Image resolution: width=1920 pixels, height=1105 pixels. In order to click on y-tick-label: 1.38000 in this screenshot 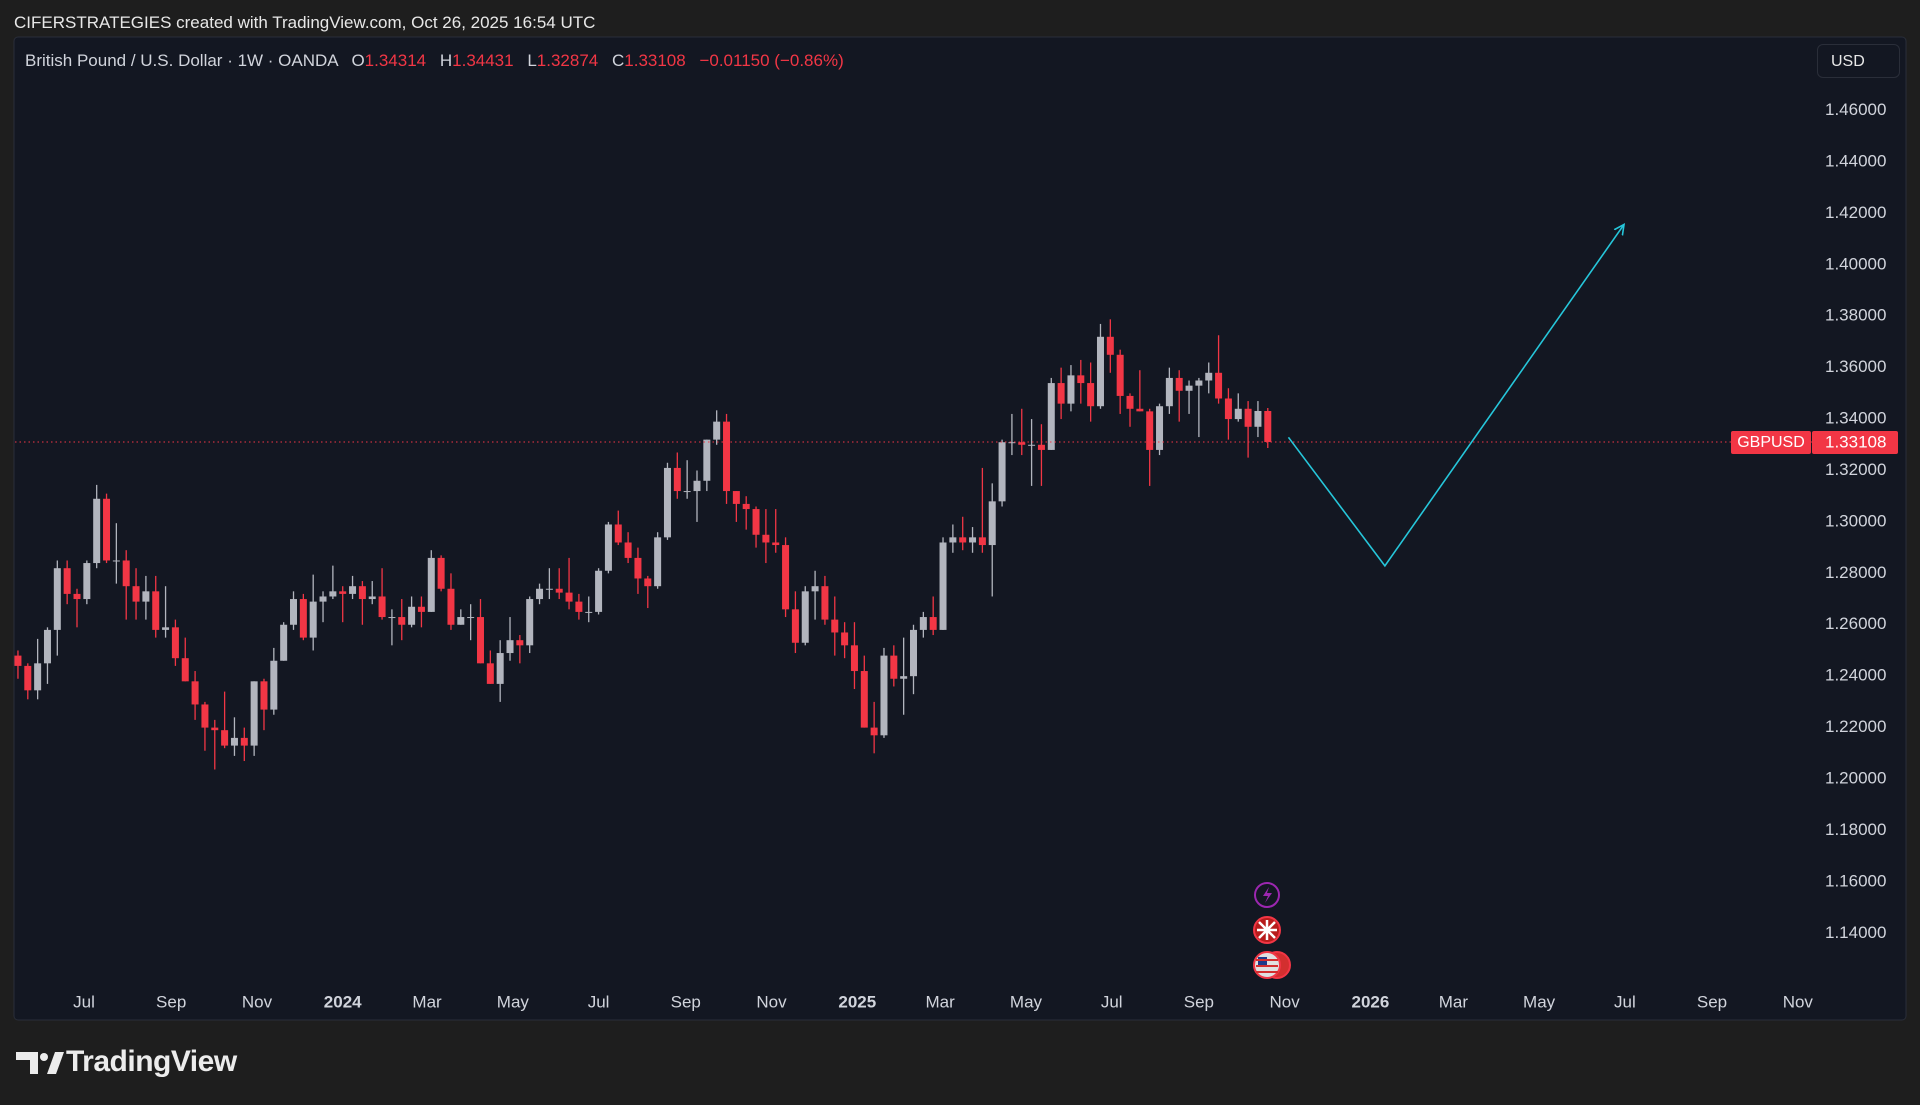, I will do `click(1855, 315)`.